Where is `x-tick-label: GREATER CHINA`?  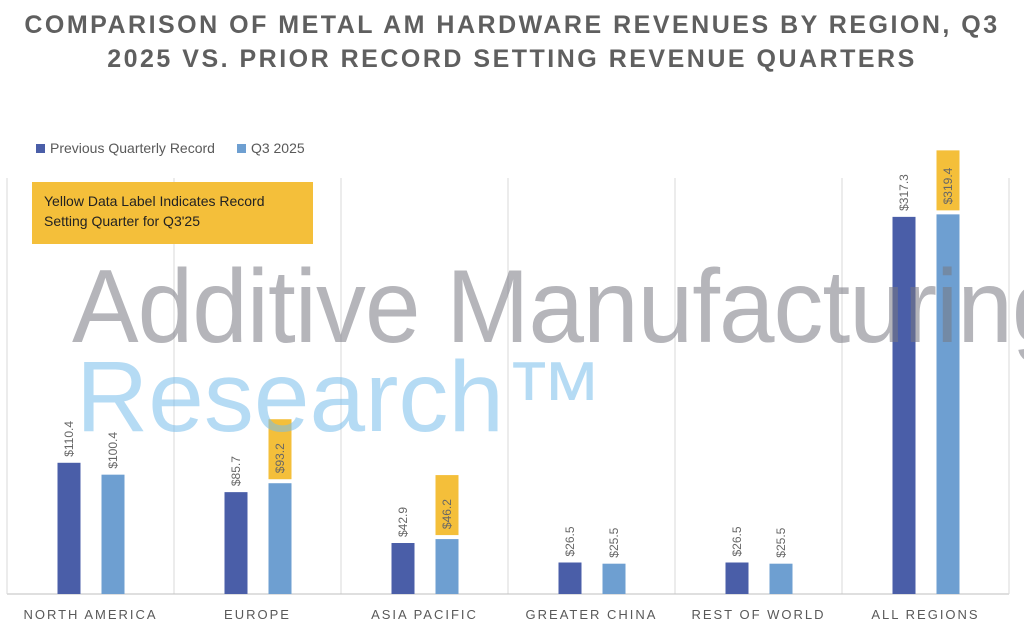 x-tick-label: GREATER CHINA is located at coordinates (592, 614).